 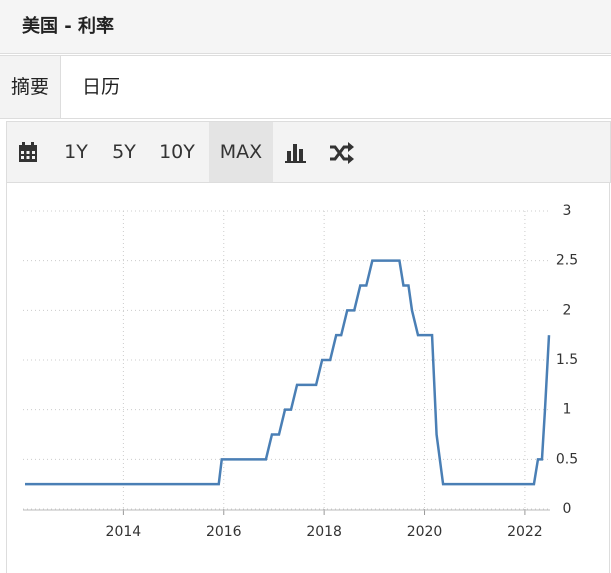 What do you see at coordinates (567, 410) in the screenshot?
I see `y-tick-label: 1` at bounding box center [567, 410].